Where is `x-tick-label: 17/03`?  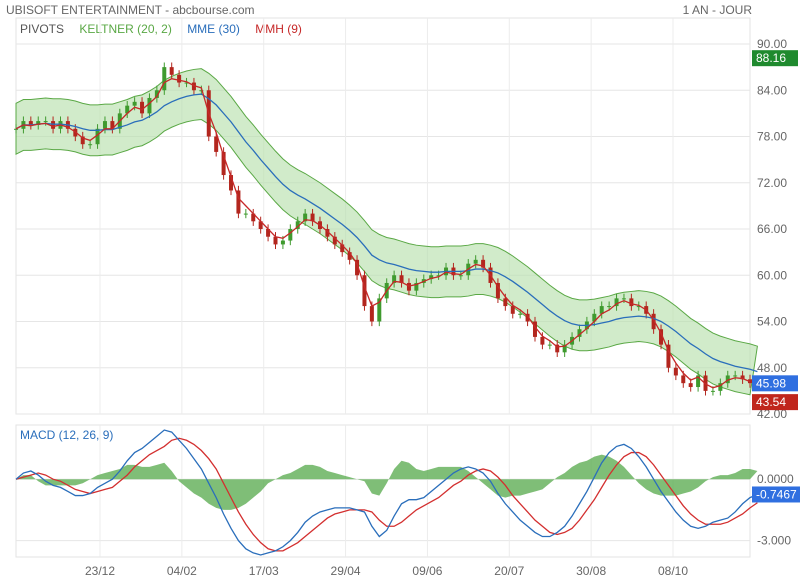
x-tick-label: 17/03 is located at coordinates (264, 571).